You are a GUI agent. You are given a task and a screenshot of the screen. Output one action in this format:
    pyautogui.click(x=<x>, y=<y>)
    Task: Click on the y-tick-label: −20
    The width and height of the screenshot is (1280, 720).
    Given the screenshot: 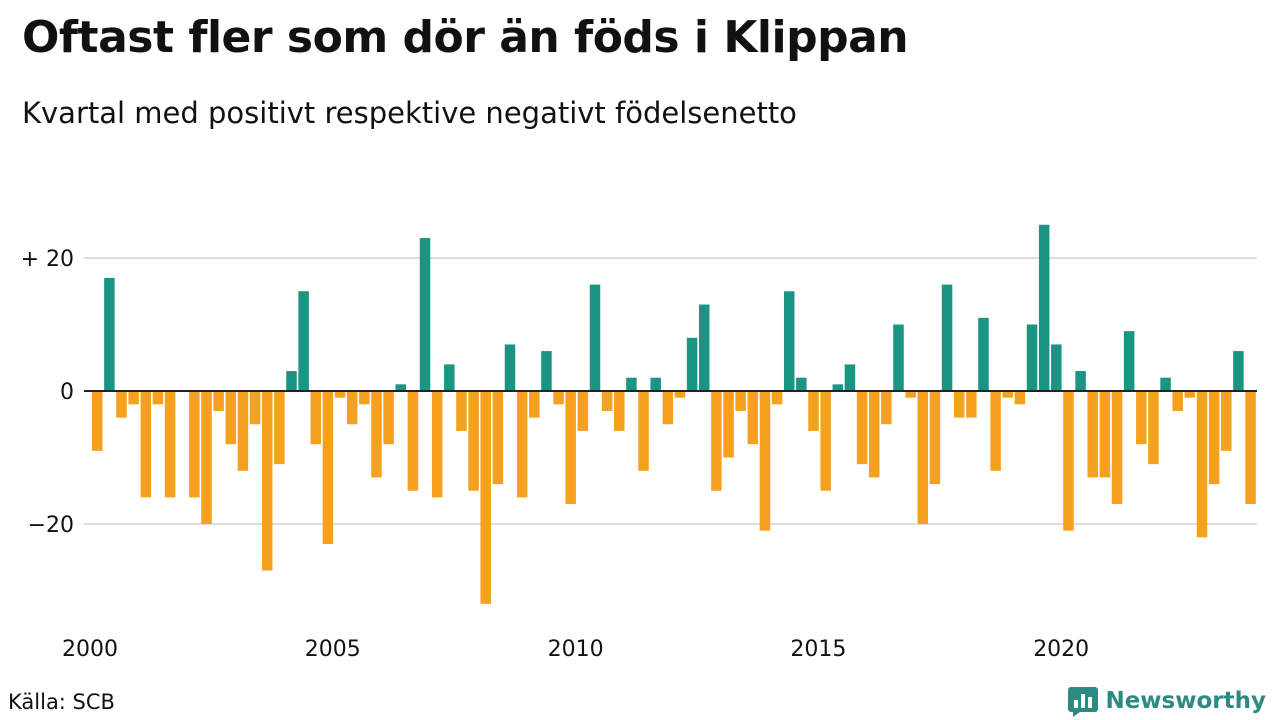 What is the action you would take?
    pyautogui.click(x=51, y=525)
    